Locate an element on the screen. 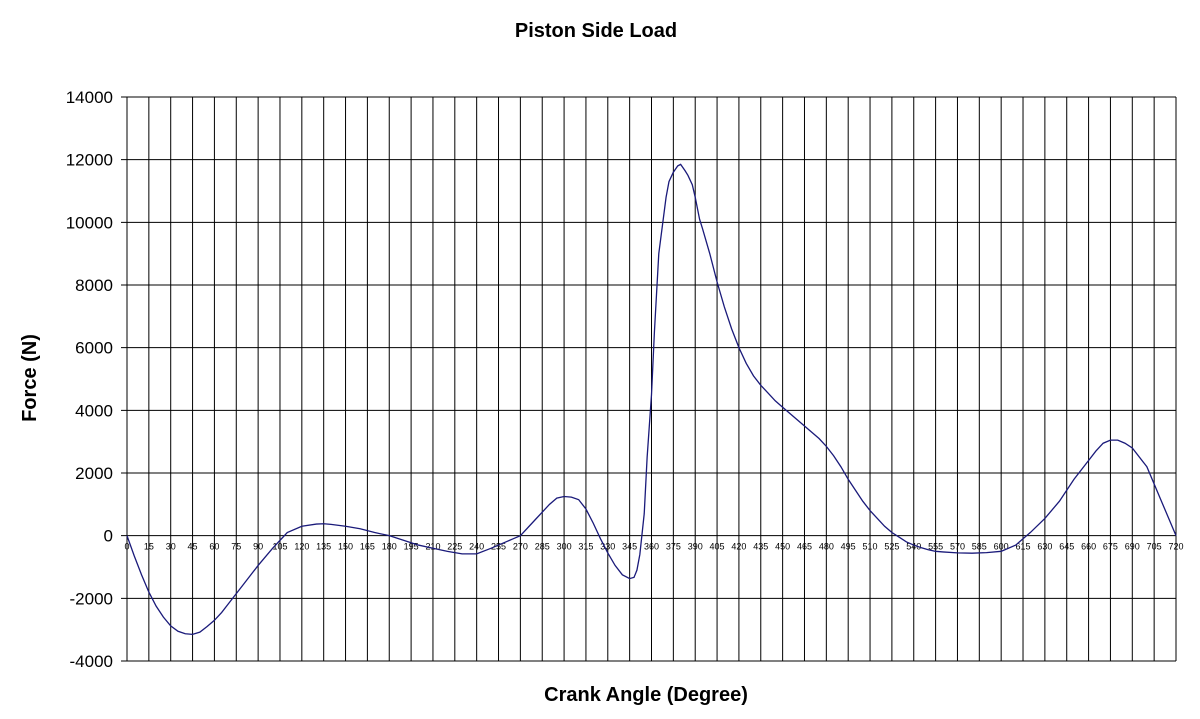 This screenshot has width=1200, height=719. x-tick-label: 540 is located at coordinates (913, 547).